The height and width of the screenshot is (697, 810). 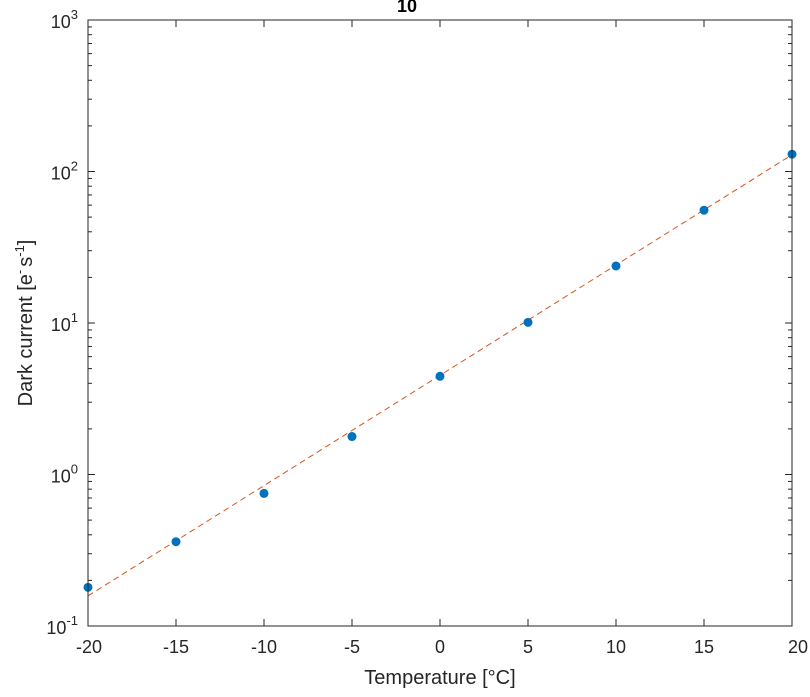 I want to click on y-axis-label-part: ], so click(x=26, y=243).